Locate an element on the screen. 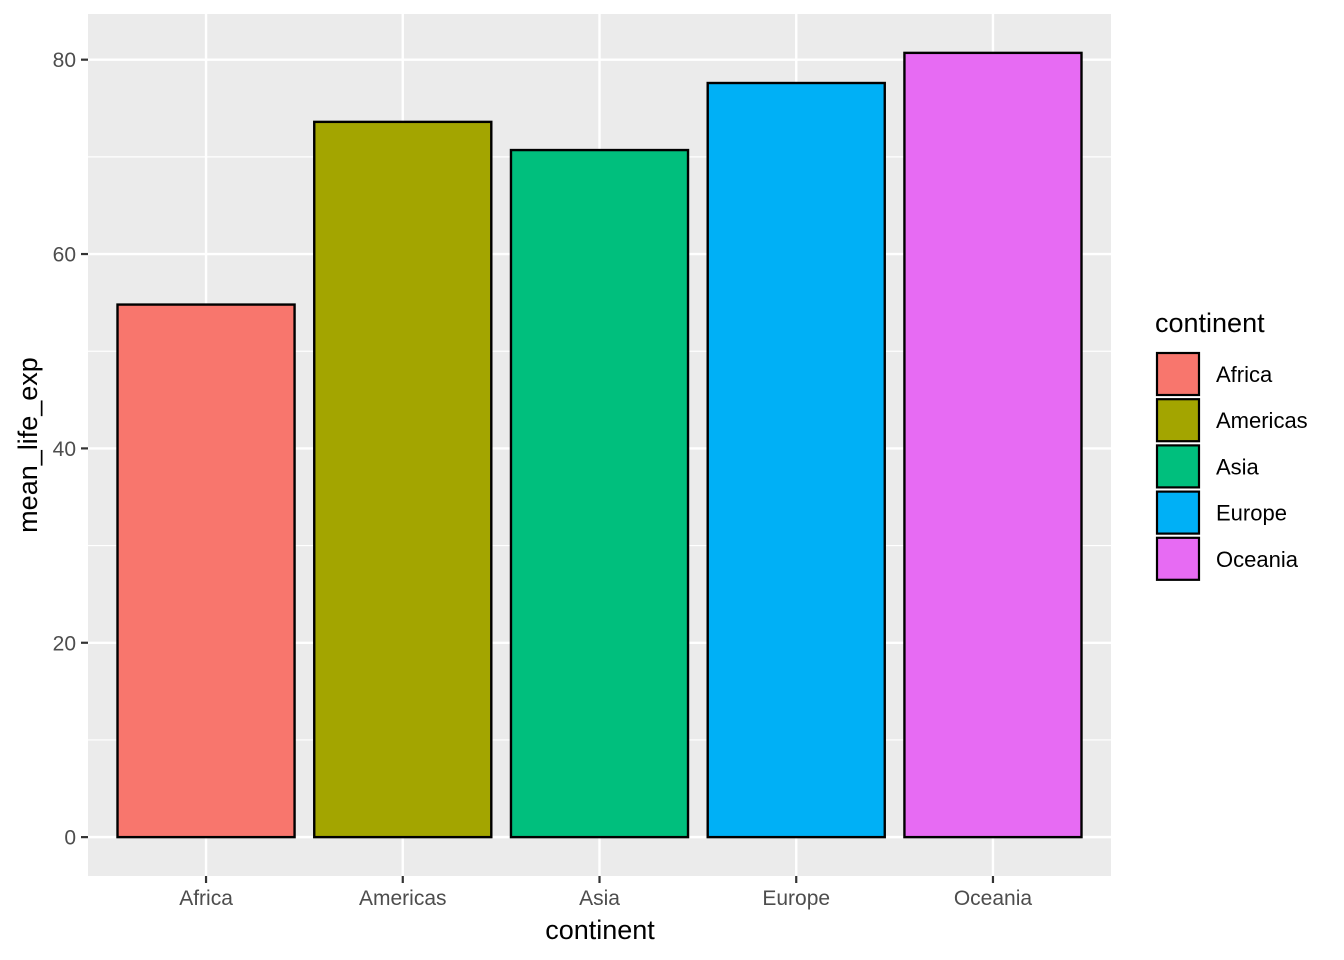 The image size is (1344, 960). y-tick-label: 40 is located at coordinates (64, 449).